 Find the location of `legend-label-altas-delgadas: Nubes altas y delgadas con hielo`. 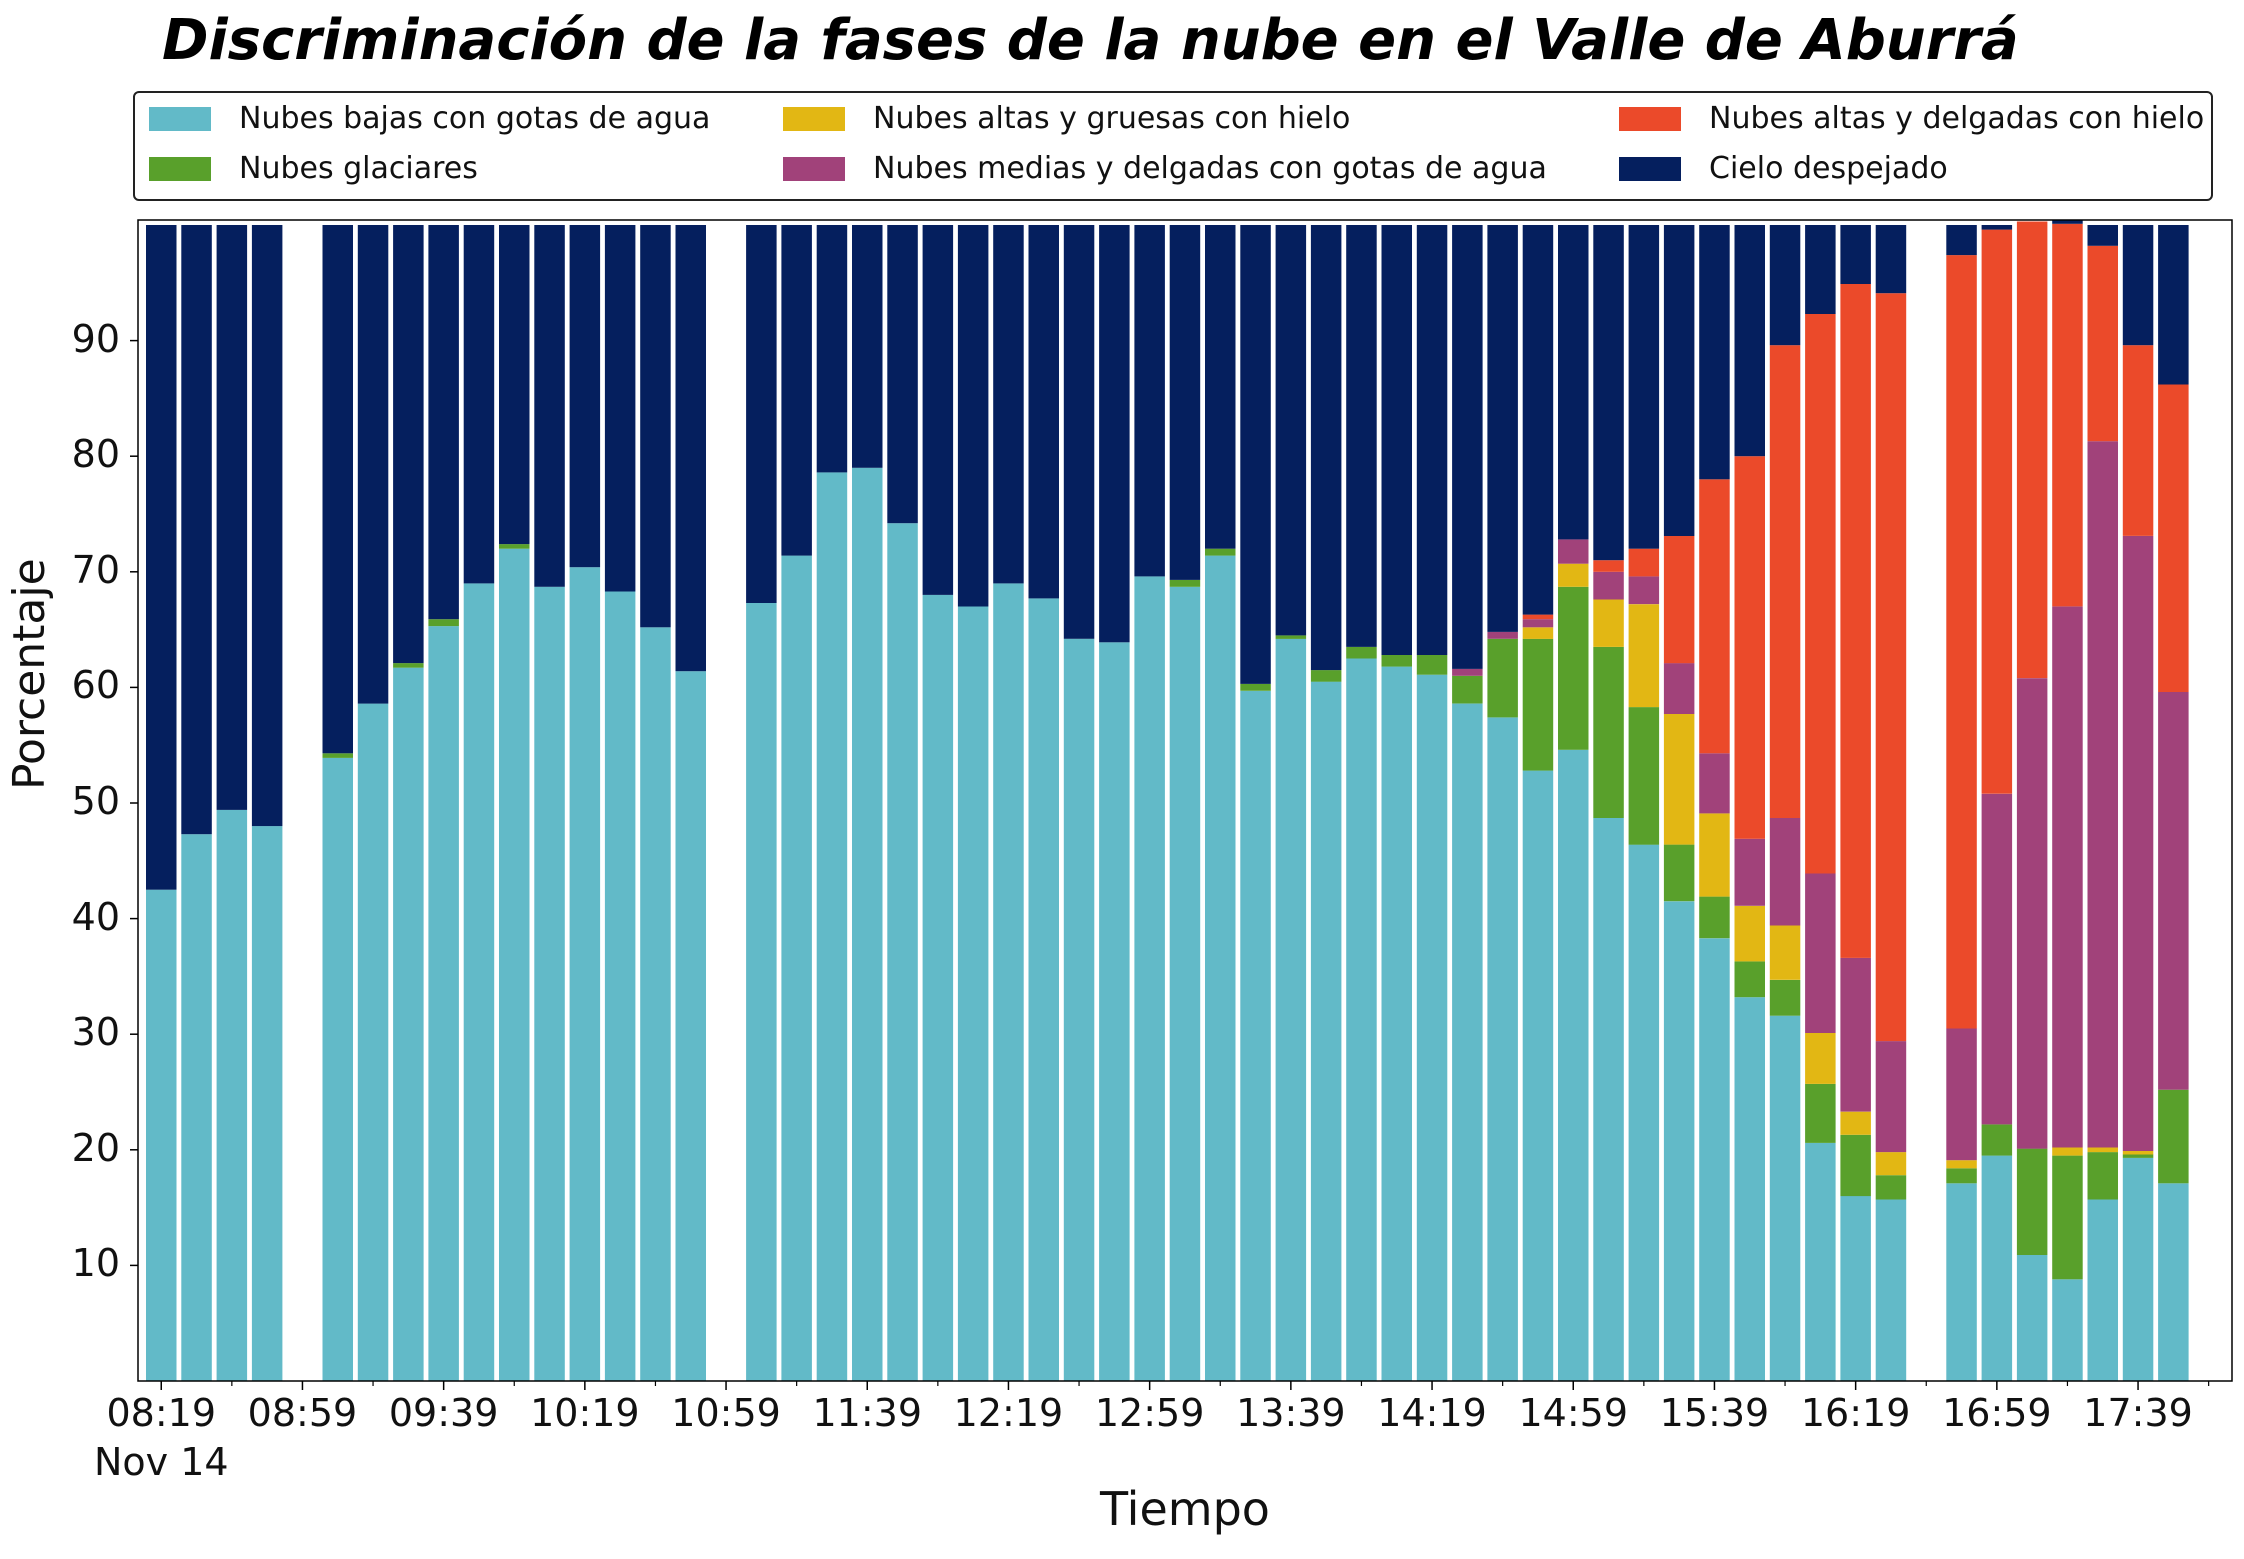

legend-label-altas-delgadas: Nubes altas y delgadas con hielo is located at coordinates (1957, 118).